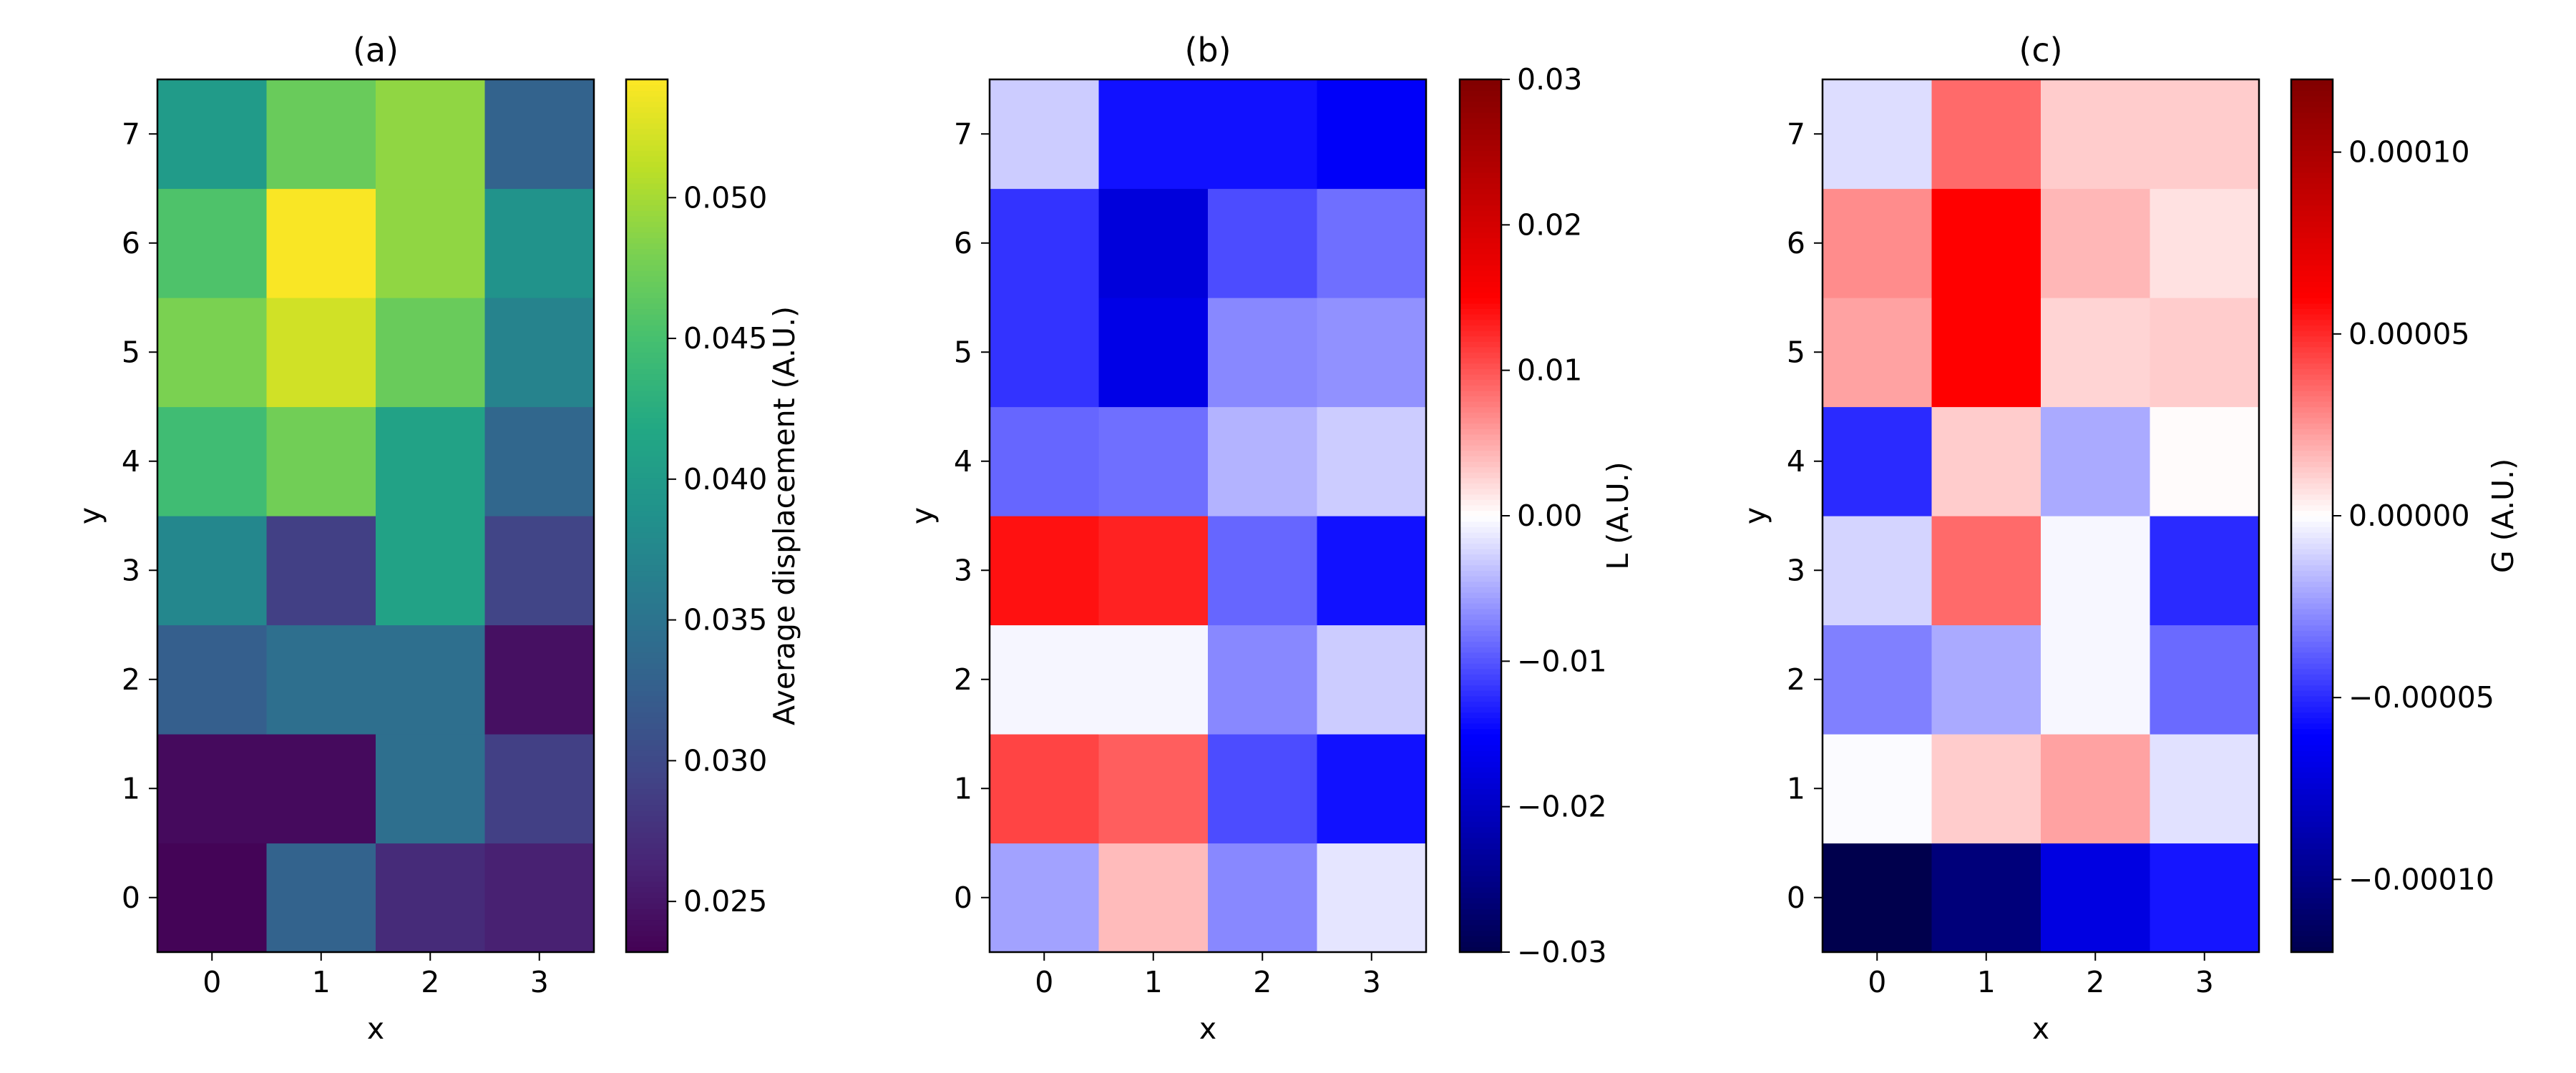 This screenshot has height=1073, width=2576. What do you see at coordinates (1796, 243) in the screenshot?
I see `y-tick-label: 6` at bounding box center [1796, 243].